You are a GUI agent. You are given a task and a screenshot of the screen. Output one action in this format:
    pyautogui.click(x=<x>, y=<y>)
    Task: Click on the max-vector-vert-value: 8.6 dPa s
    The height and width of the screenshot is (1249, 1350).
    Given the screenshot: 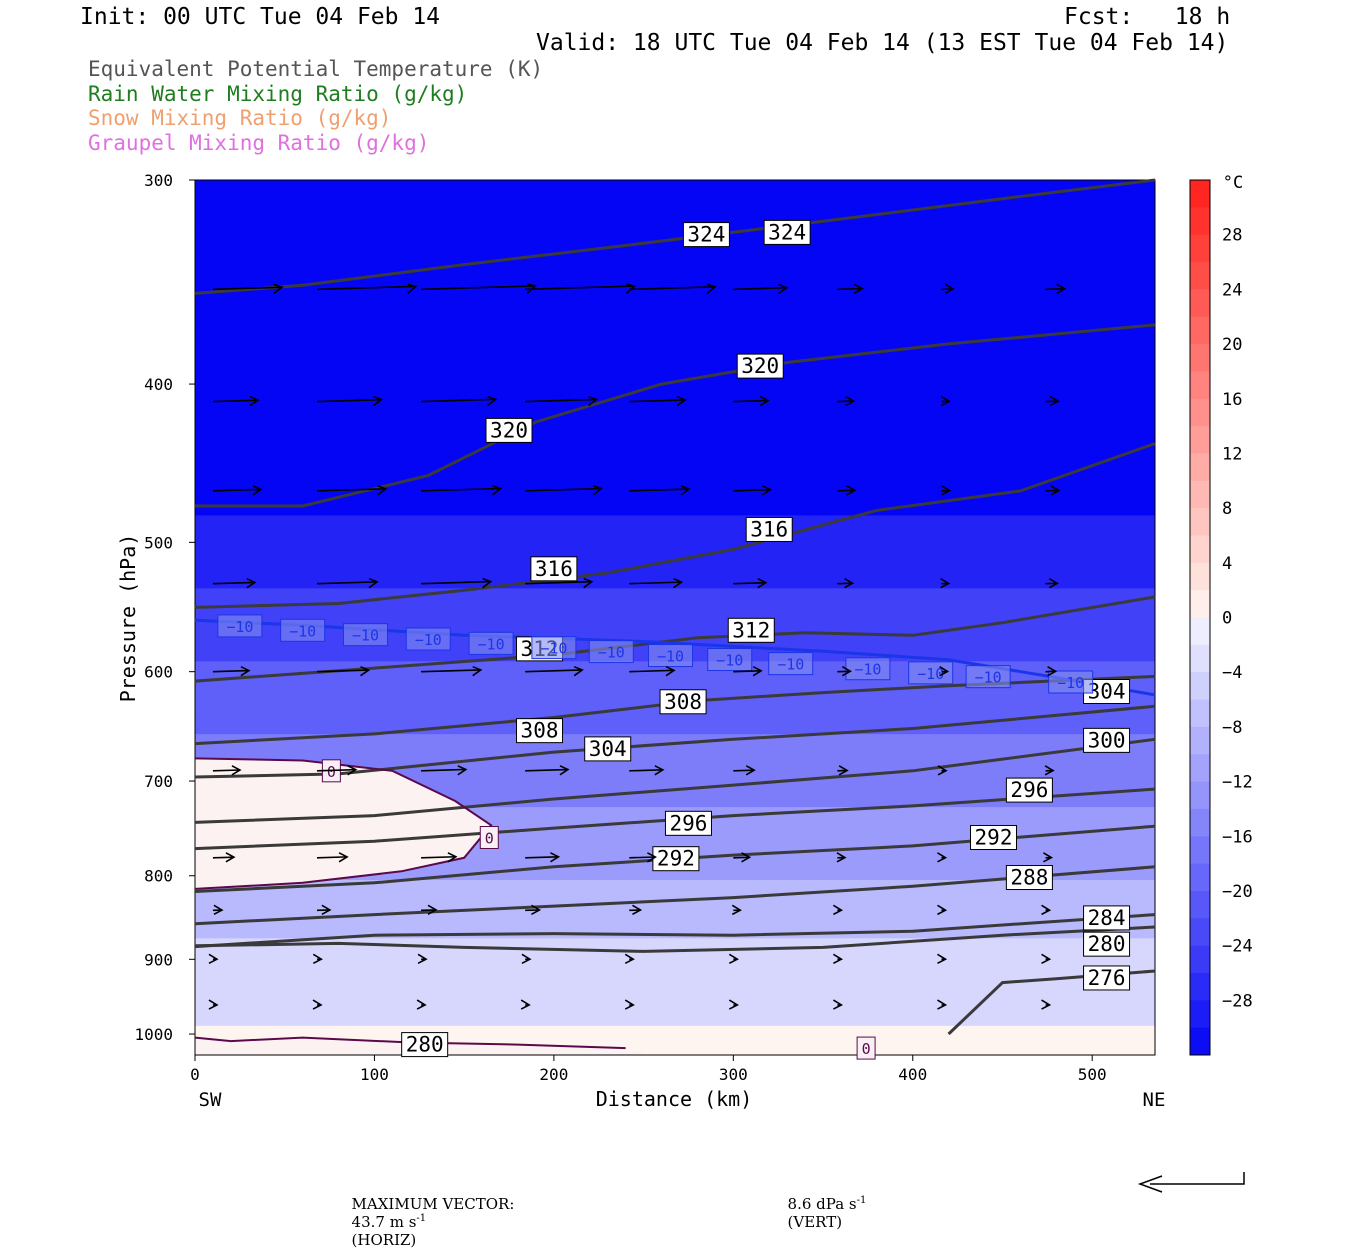 What is the action you would take?
    pyautogui.click(x=822, y=1204)
    